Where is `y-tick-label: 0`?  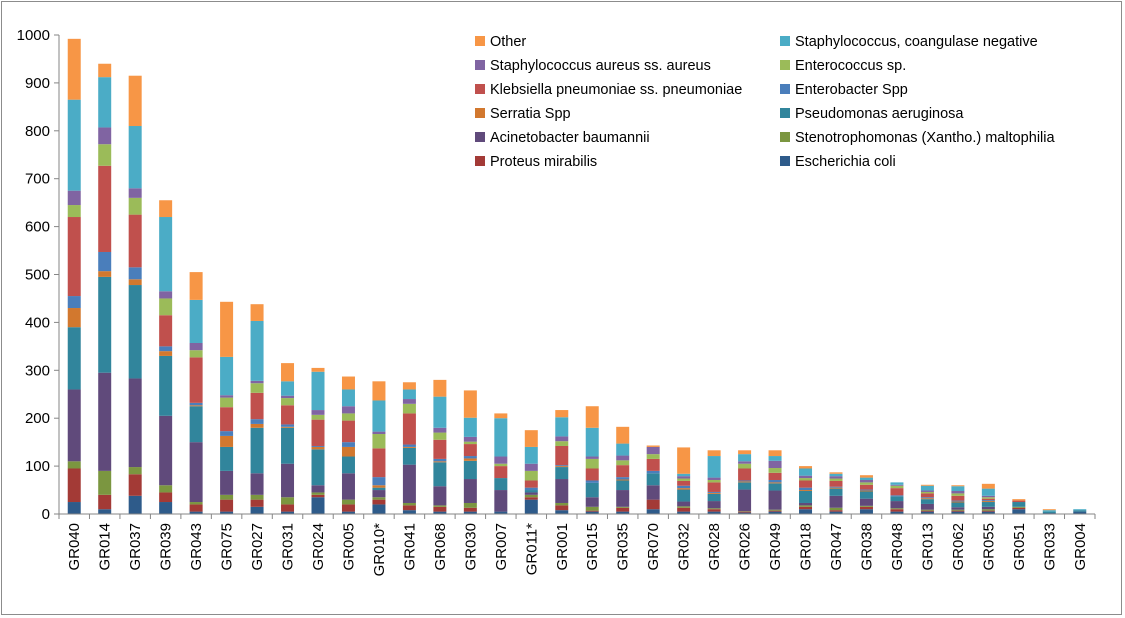
y-tick-label: 0 is located at coordinates (46, 514).